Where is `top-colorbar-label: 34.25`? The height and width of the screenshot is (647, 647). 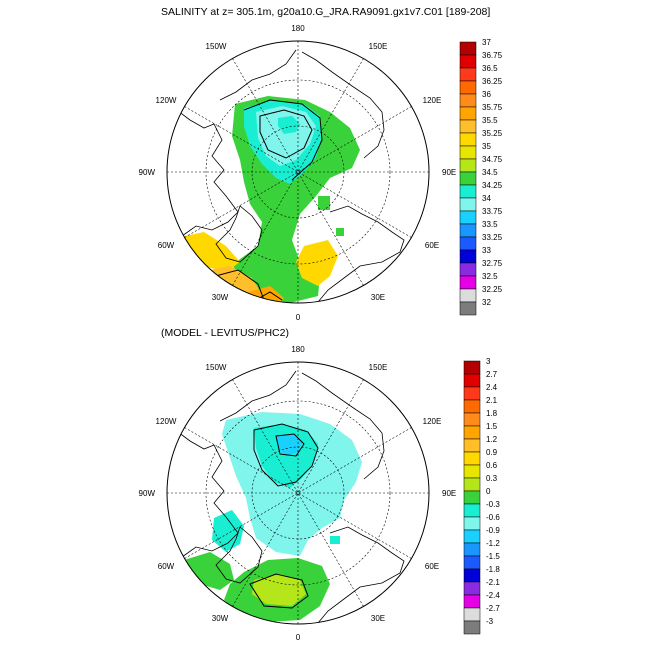
top-colorbar-label: 34.25 is located at coordinates (492, 185).